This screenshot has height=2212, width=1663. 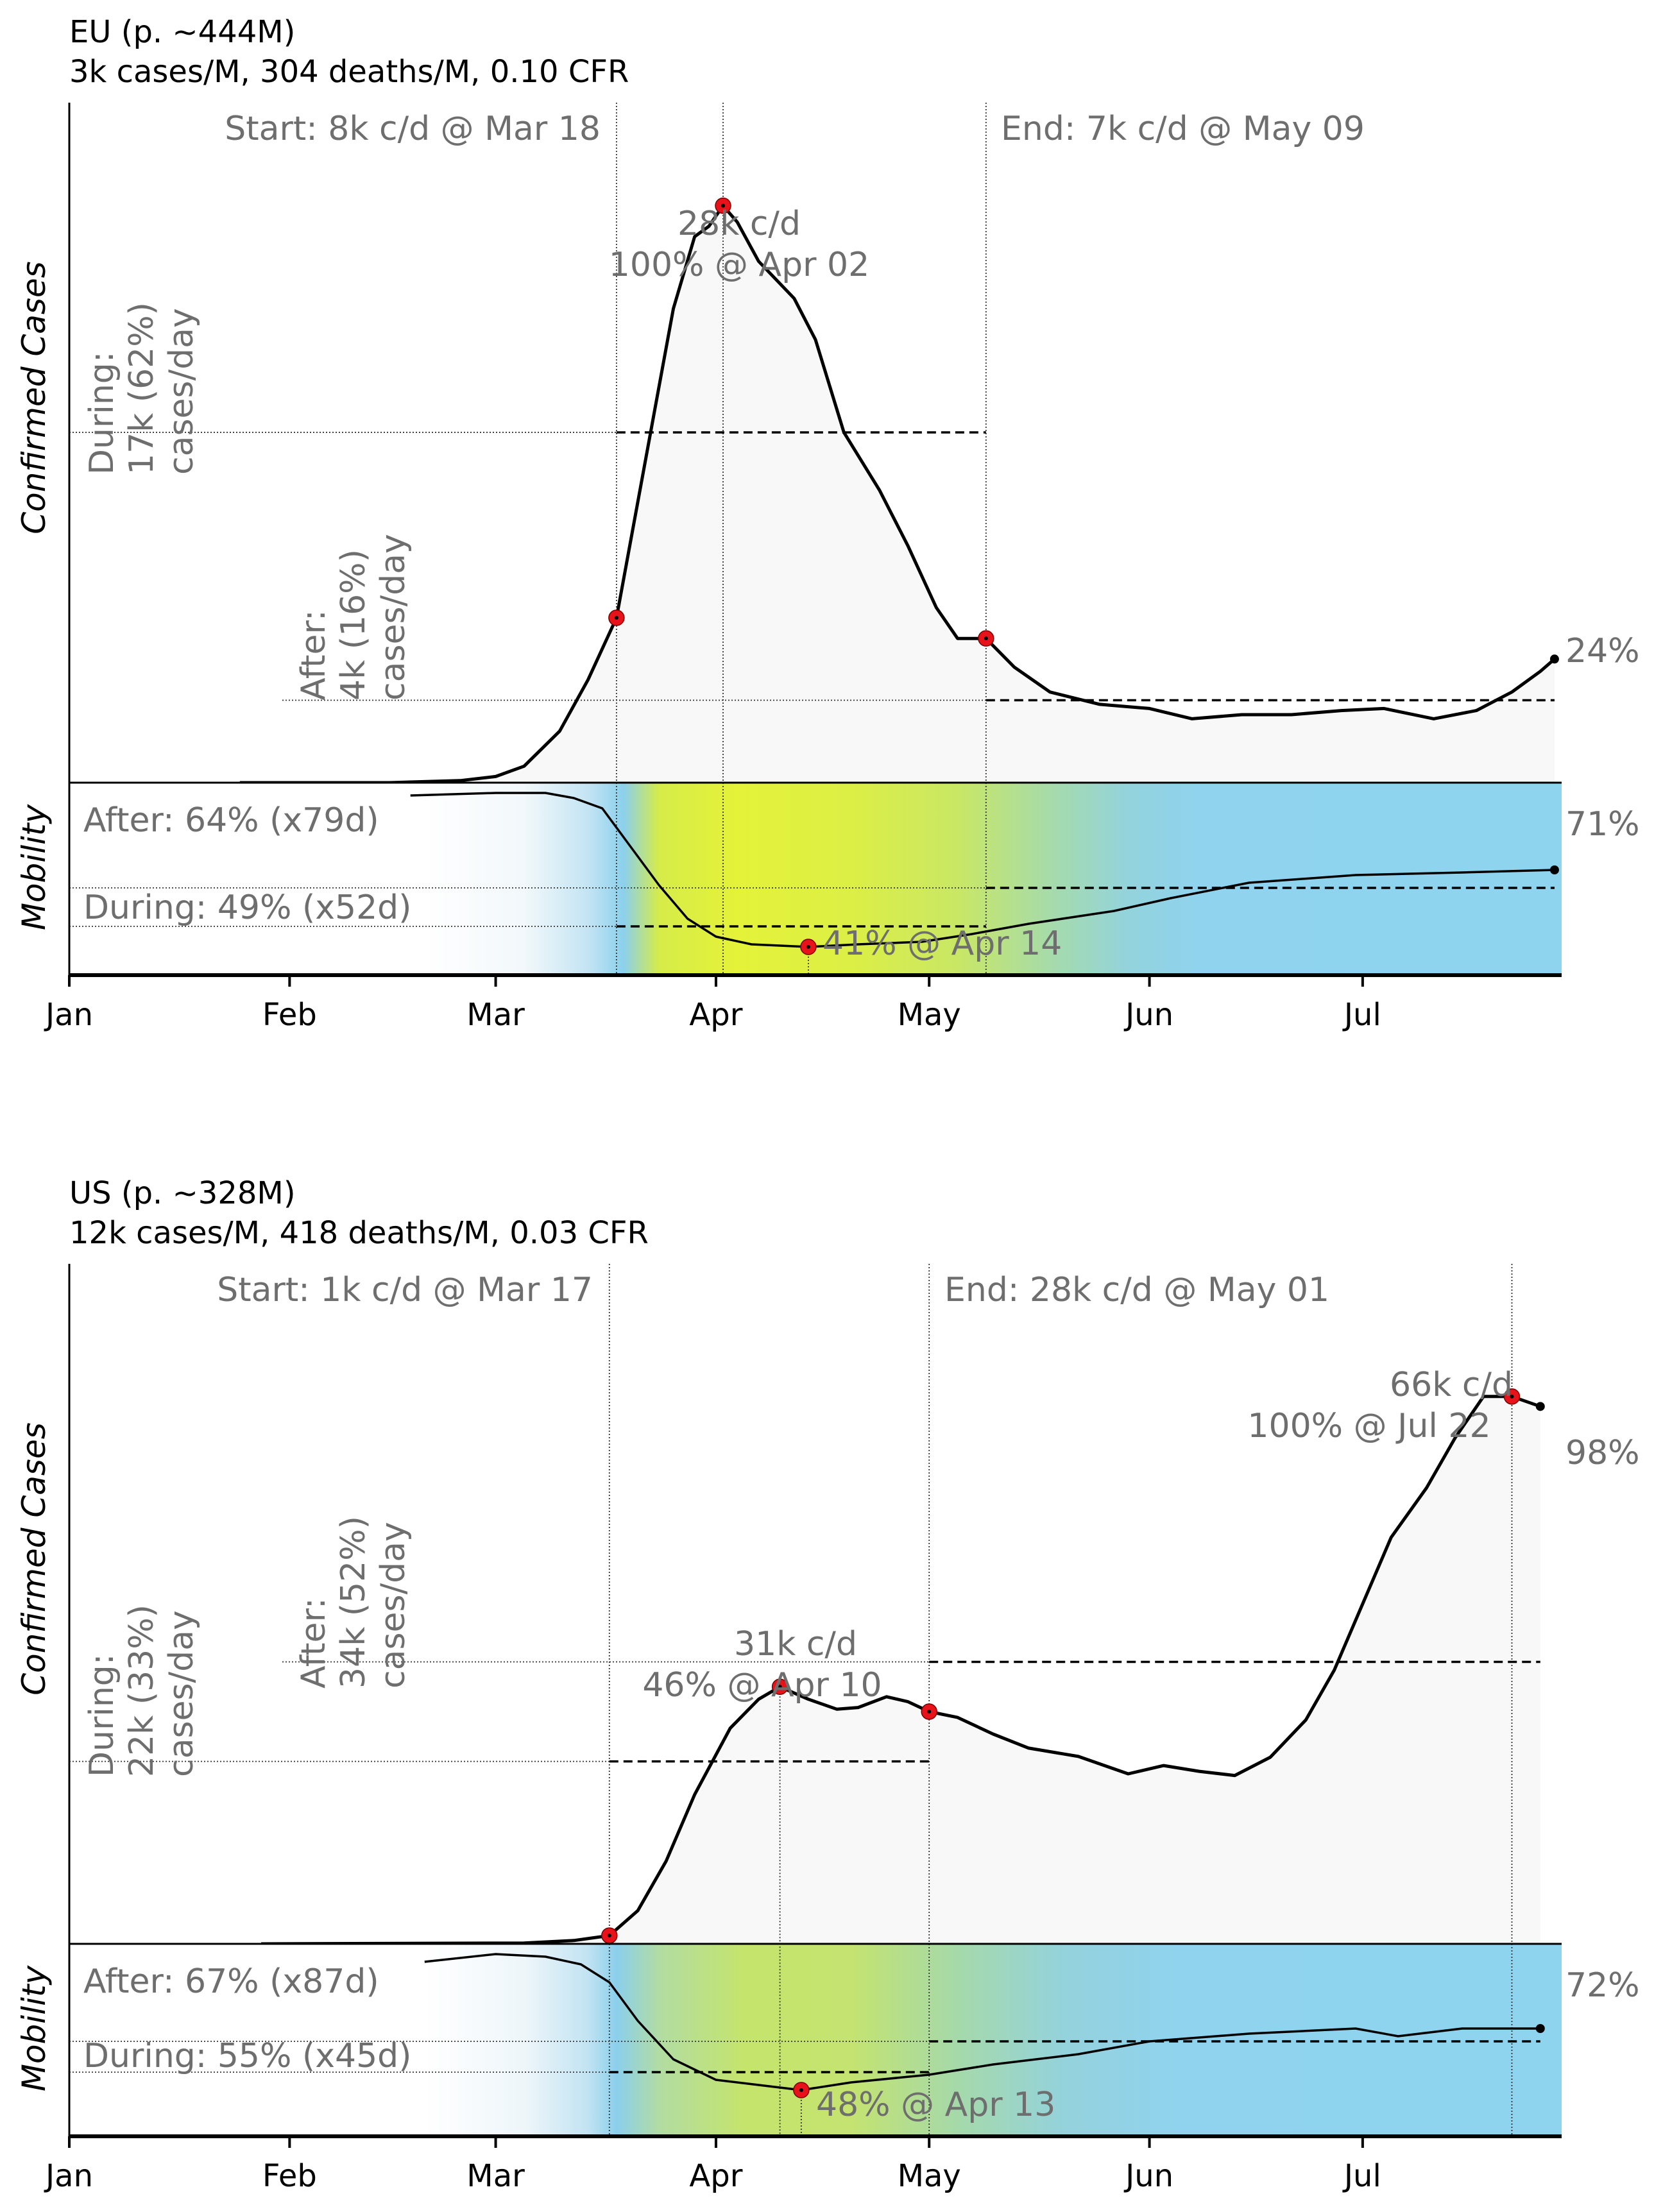 I want to click on mobility-line, so click(x=982, y=2022).